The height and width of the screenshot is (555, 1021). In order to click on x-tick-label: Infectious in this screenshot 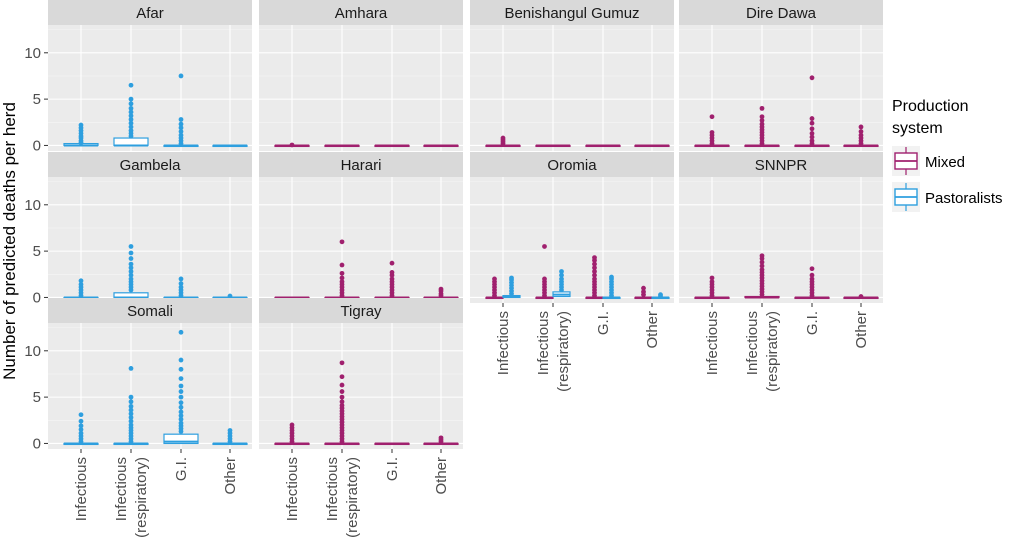, I will do `click(81, 489)`.